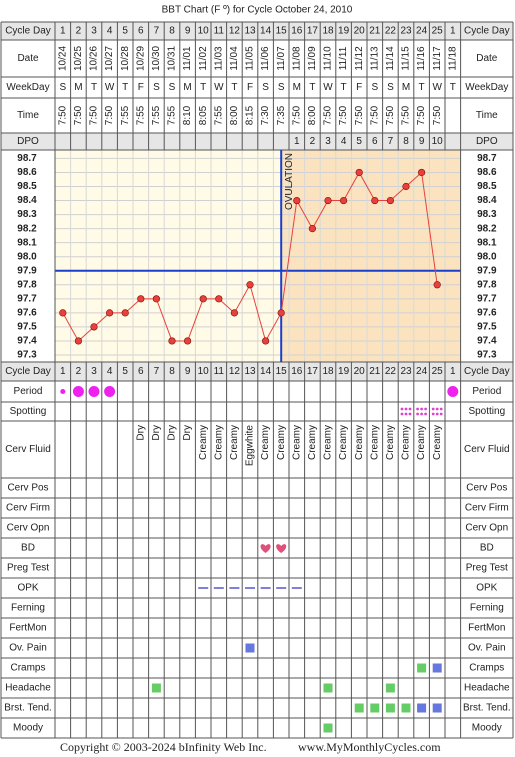  What do you see at coordinates (328, 31) in the screenshot?
I see `cell-text: 18` at bounding box center [328, 31].